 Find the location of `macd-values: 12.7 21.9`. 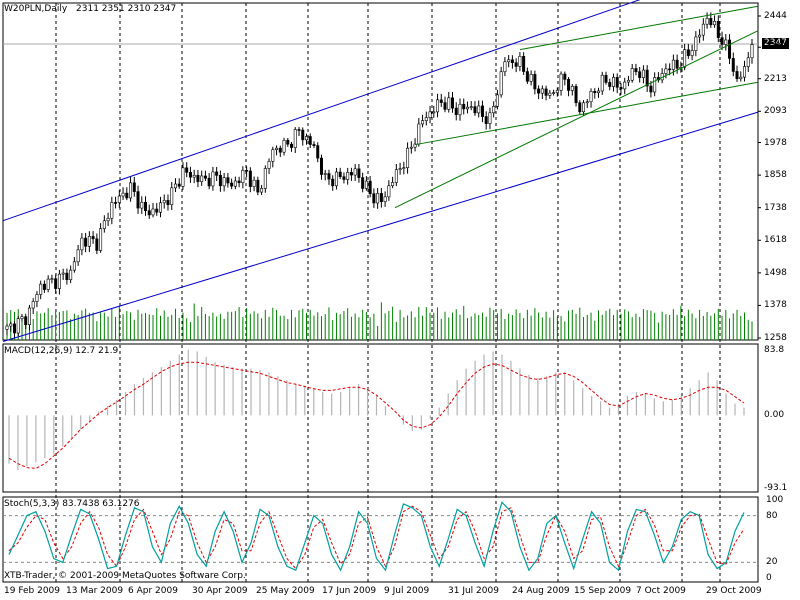

macd-values: 12.7 21.9 is located at coordinates (97, 351).